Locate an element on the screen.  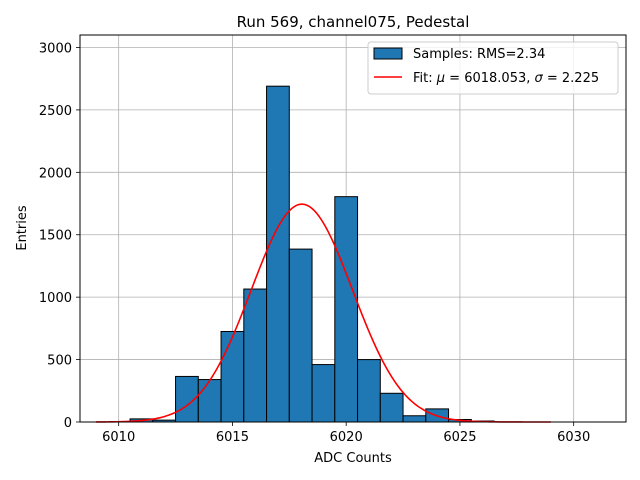
fit-label-sigma-value: = 2.225 is located at coordinates (571, 78).